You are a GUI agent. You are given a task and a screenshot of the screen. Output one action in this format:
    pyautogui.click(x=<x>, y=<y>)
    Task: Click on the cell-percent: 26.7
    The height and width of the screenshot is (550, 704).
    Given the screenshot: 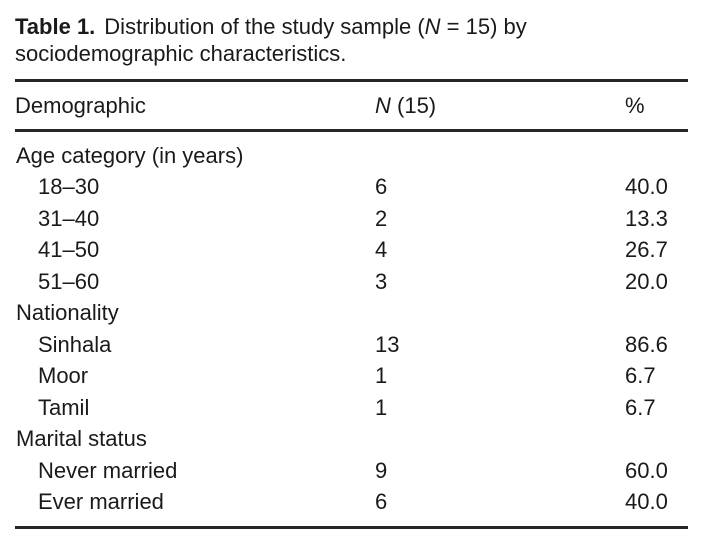 What is the action you would take?
    pyautogui.click(x=646, y=250)
    